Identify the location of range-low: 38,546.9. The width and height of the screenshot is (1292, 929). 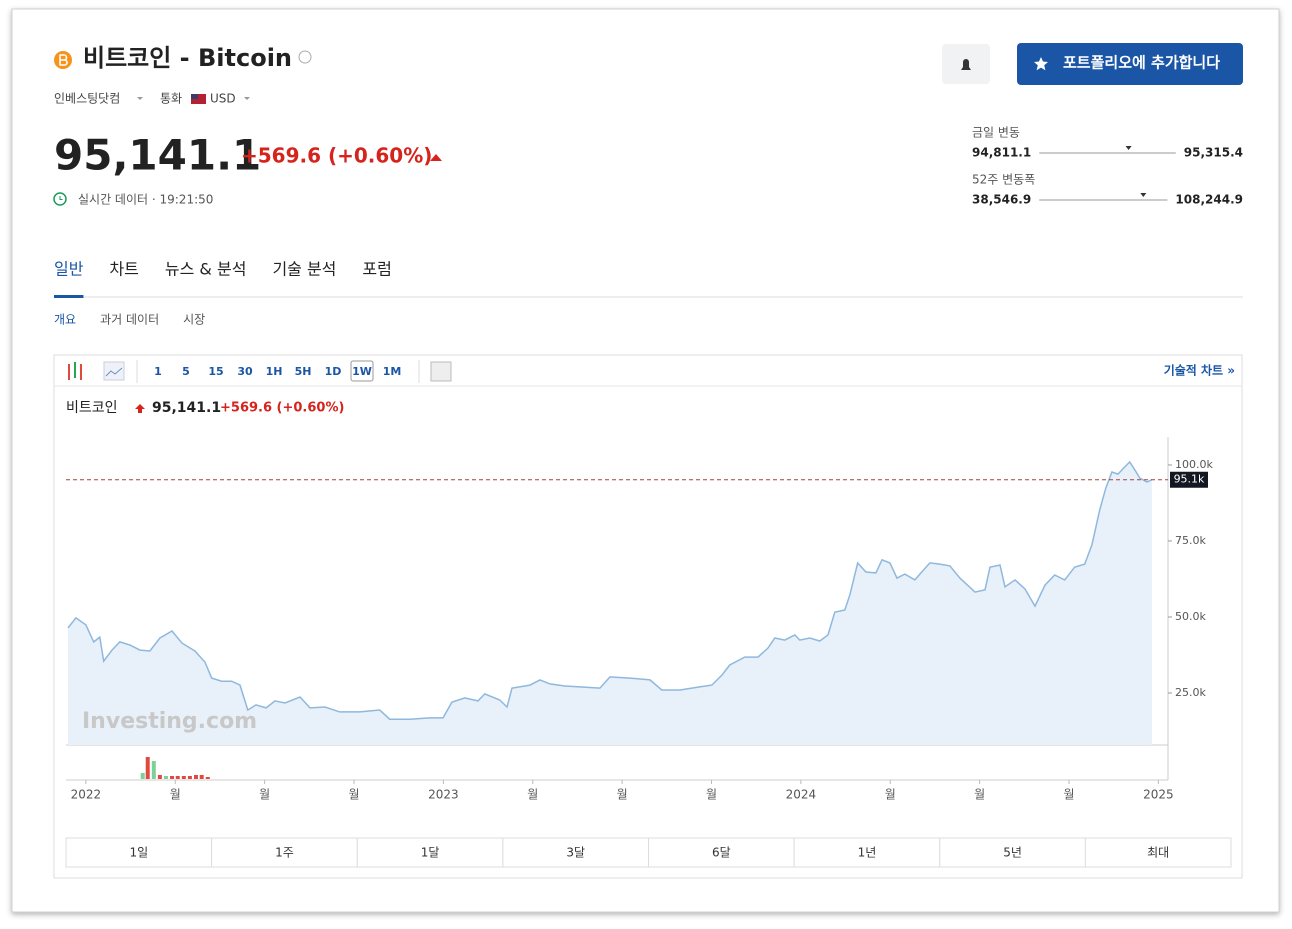
(1001, 200).